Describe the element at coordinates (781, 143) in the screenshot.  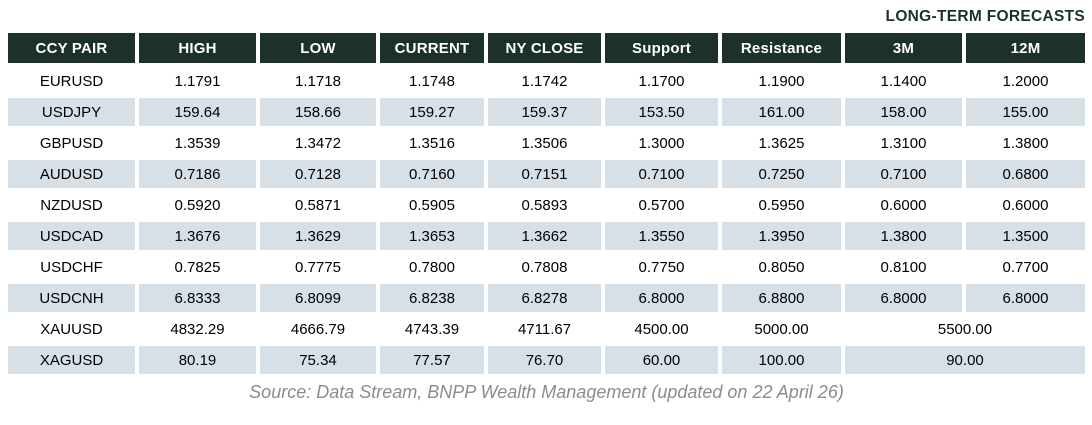
I see `cell-resistance: 1.3625` at that location.